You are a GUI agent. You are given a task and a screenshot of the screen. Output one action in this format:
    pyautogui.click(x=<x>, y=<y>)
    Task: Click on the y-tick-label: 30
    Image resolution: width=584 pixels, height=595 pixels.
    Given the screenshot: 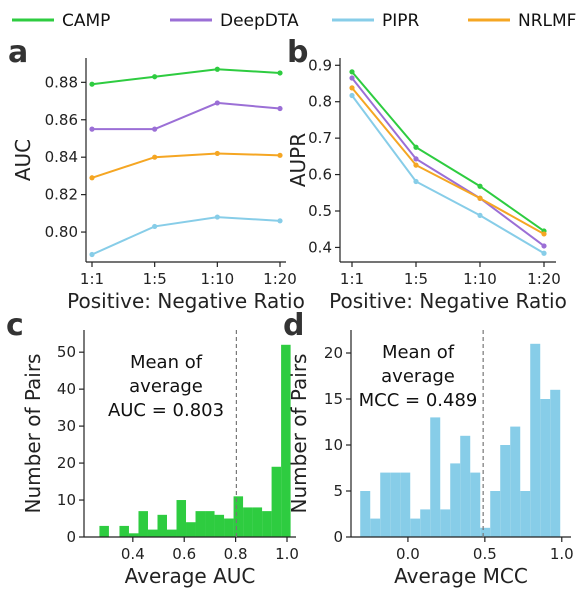 What is the action you would take?
    pyautogui.click(x=66, y=426)
    